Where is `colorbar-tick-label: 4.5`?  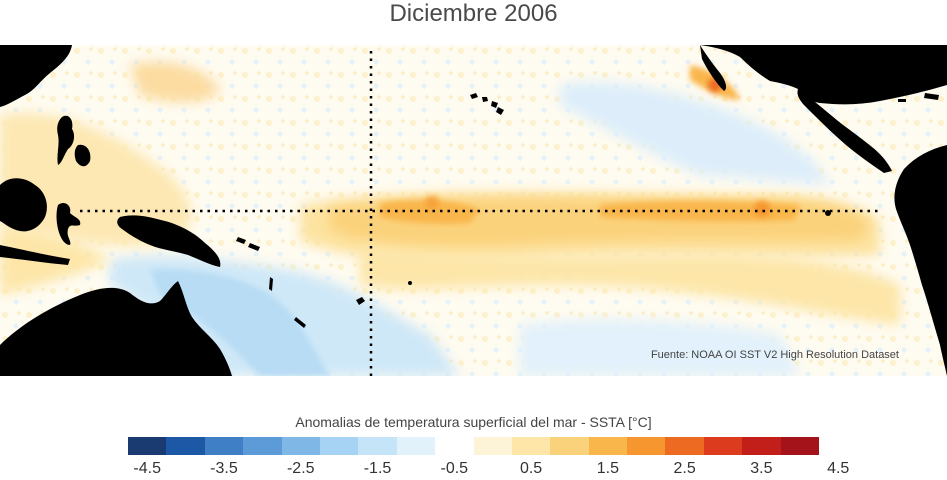
colorbar-tick-label: 4.5 is located at coordinates (838, 468).